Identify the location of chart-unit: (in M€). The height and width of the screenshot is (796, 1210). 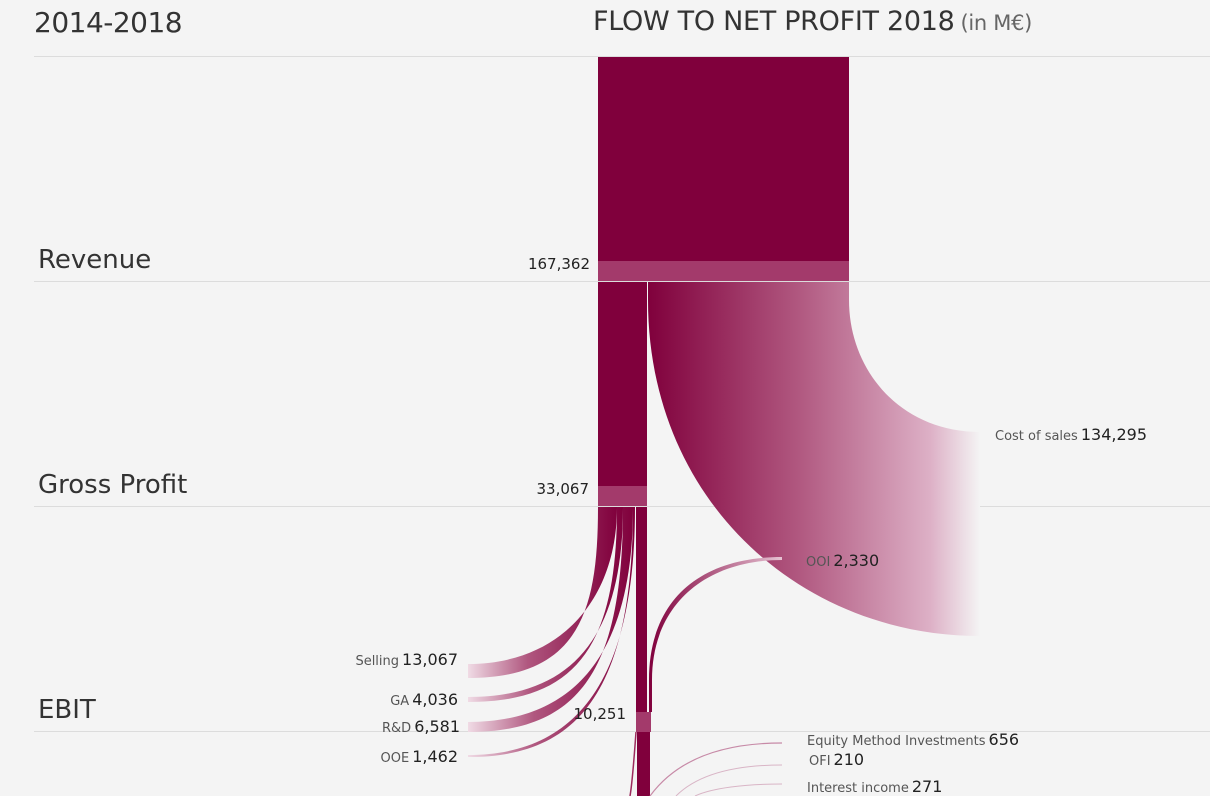
(996, 23).